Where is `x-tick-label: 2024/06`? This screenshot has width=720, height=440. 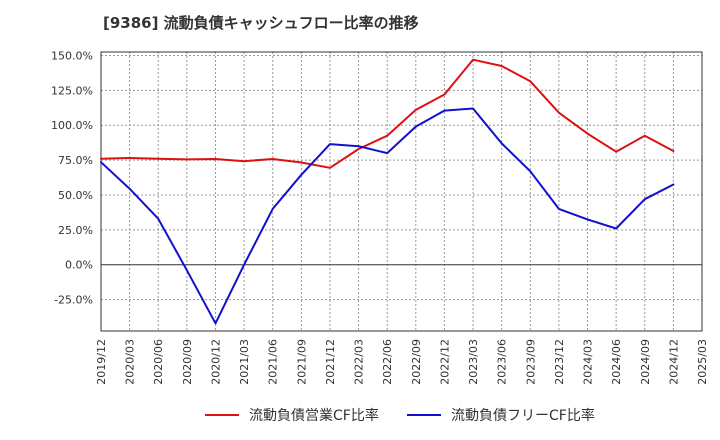
x-tick-label: 2024/06 is located at coordinates (616, 362).